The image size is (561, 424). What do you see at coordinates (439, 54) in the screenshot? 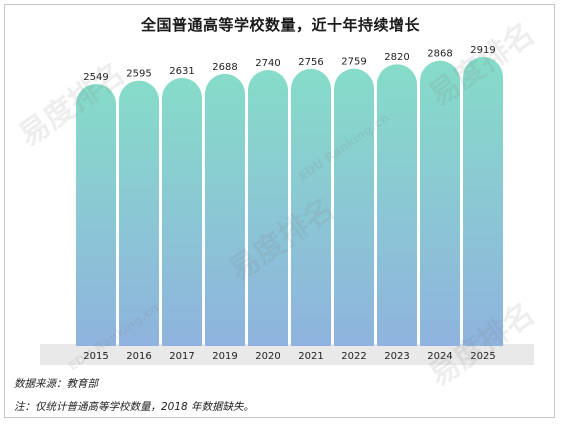
I see `data-label: 2868` at bounding box center [439, 54].